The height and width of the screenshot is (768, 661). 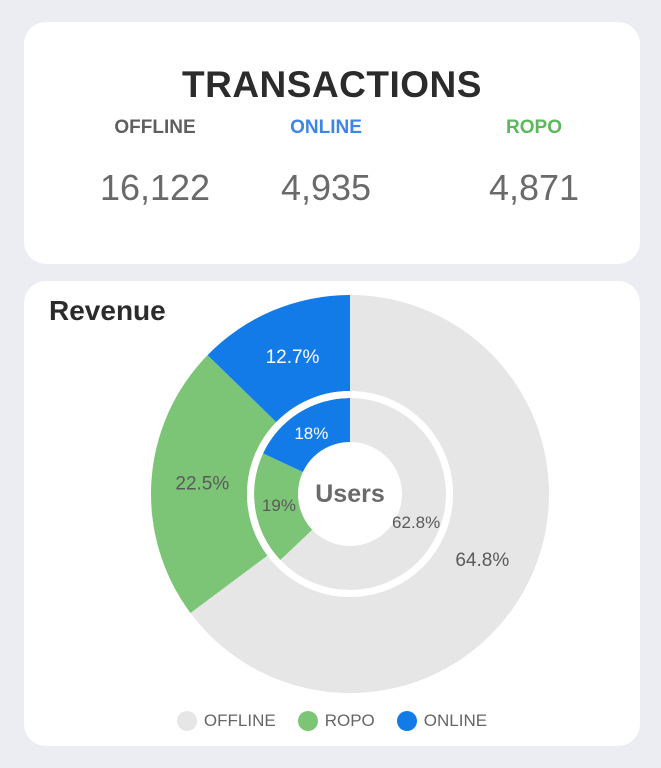 I want to click on online-label: ONLINE, so click(x=326, y=127).